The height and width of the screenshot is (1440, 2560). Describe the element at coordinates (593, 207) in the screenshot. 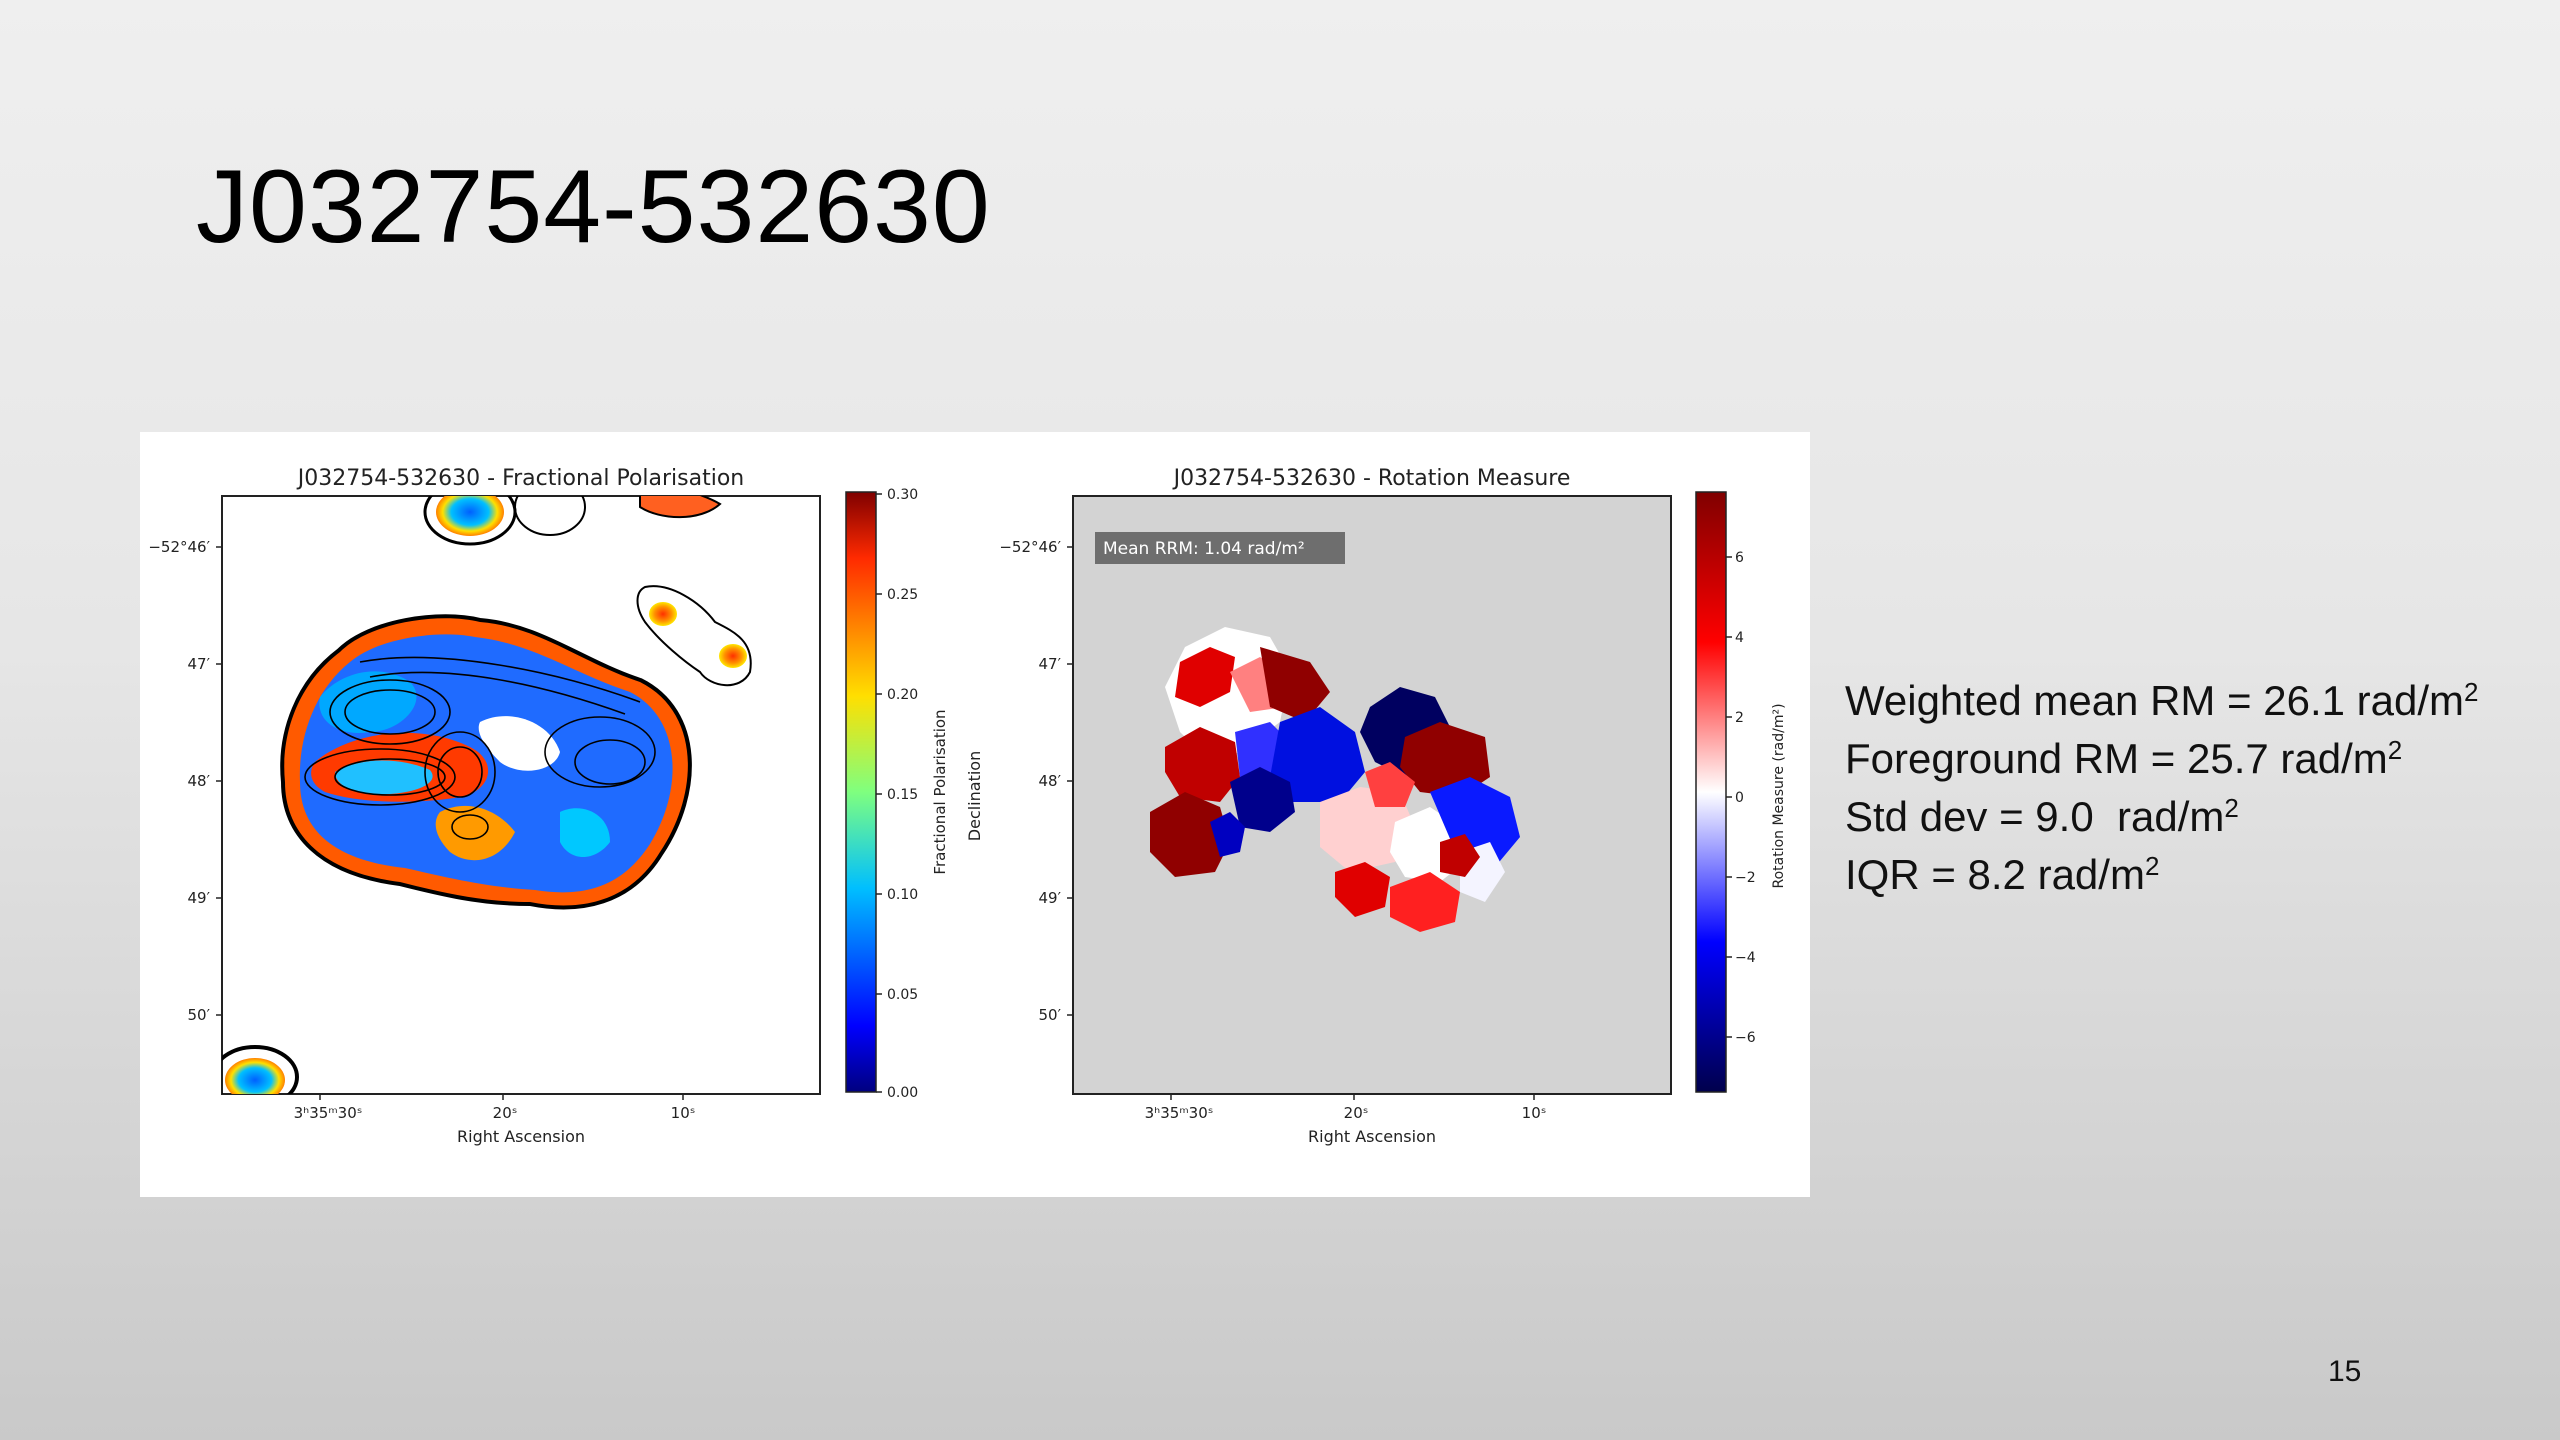

I see `slide-title: J032754-532630` at that location.